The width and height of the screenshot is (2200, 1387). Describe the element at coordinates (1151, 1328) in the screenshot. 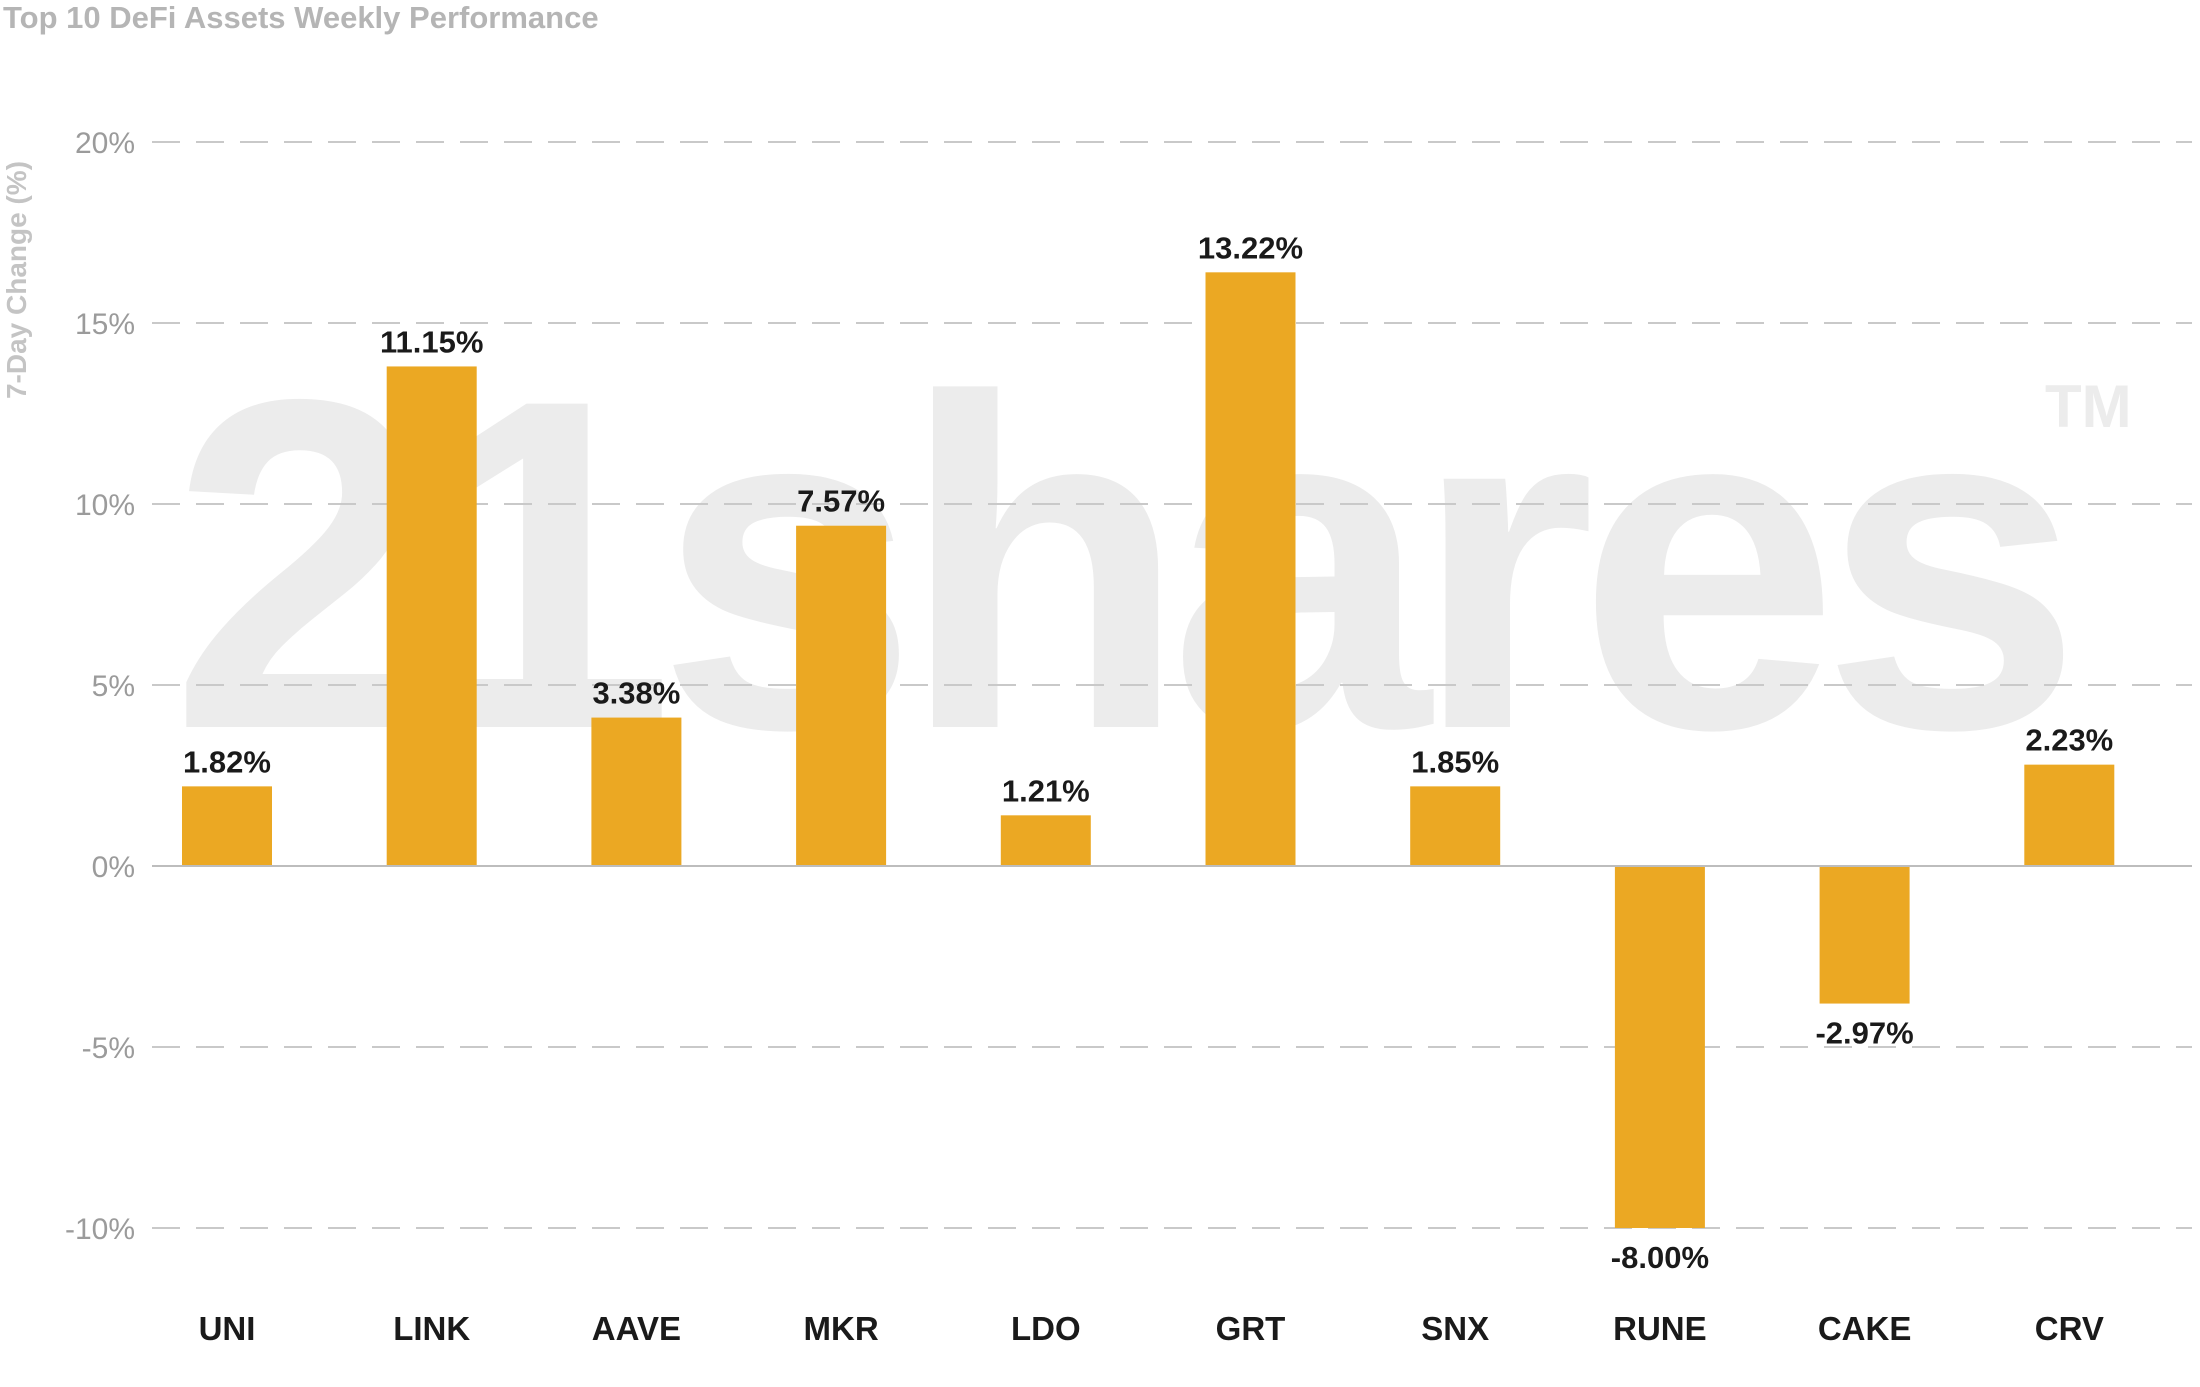

I see `category-labels: UNI LINK AAVE MKR LDO GRT SNX RUNE CAKE CRV` at that location.